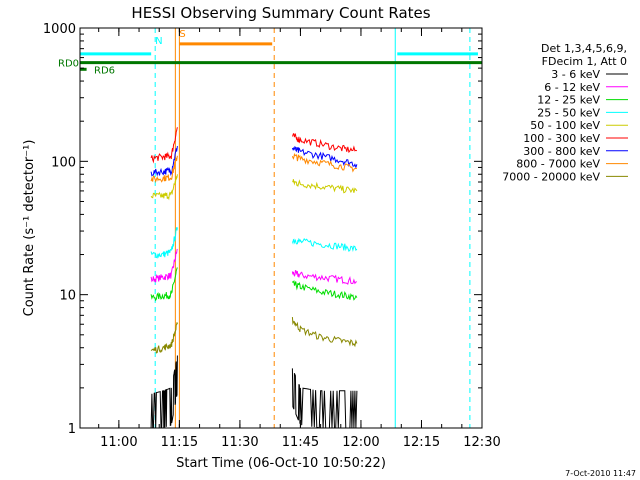 This screenshot has height=480, width=640. Describe the element at coordinates (568, 100) in the screenshot. I see `legend-entry-2: 12 - 25 keV` at that location.